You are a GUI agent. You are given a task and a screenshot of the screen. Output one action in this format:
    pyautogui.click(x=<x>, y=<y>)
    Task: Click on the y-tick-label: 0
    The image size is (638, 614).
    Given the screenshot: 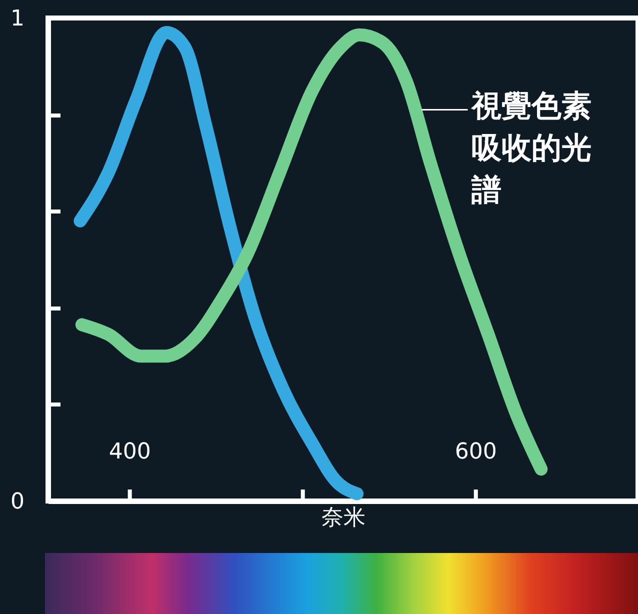 What is the action you would take?
    pyautogui.click(x=17, y=502)
    